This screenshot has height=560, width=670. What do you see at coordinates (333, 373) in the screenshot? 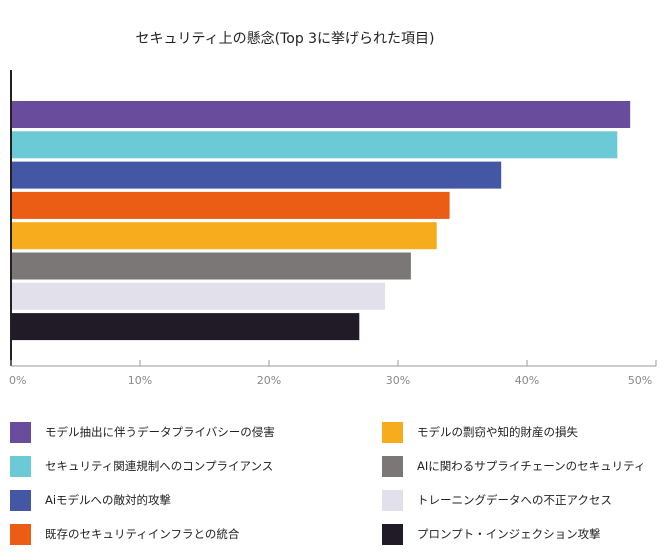
I see `ticks-layer: 0% 10% 20% 30% 40% 50%` at bounding box center [333, 373].